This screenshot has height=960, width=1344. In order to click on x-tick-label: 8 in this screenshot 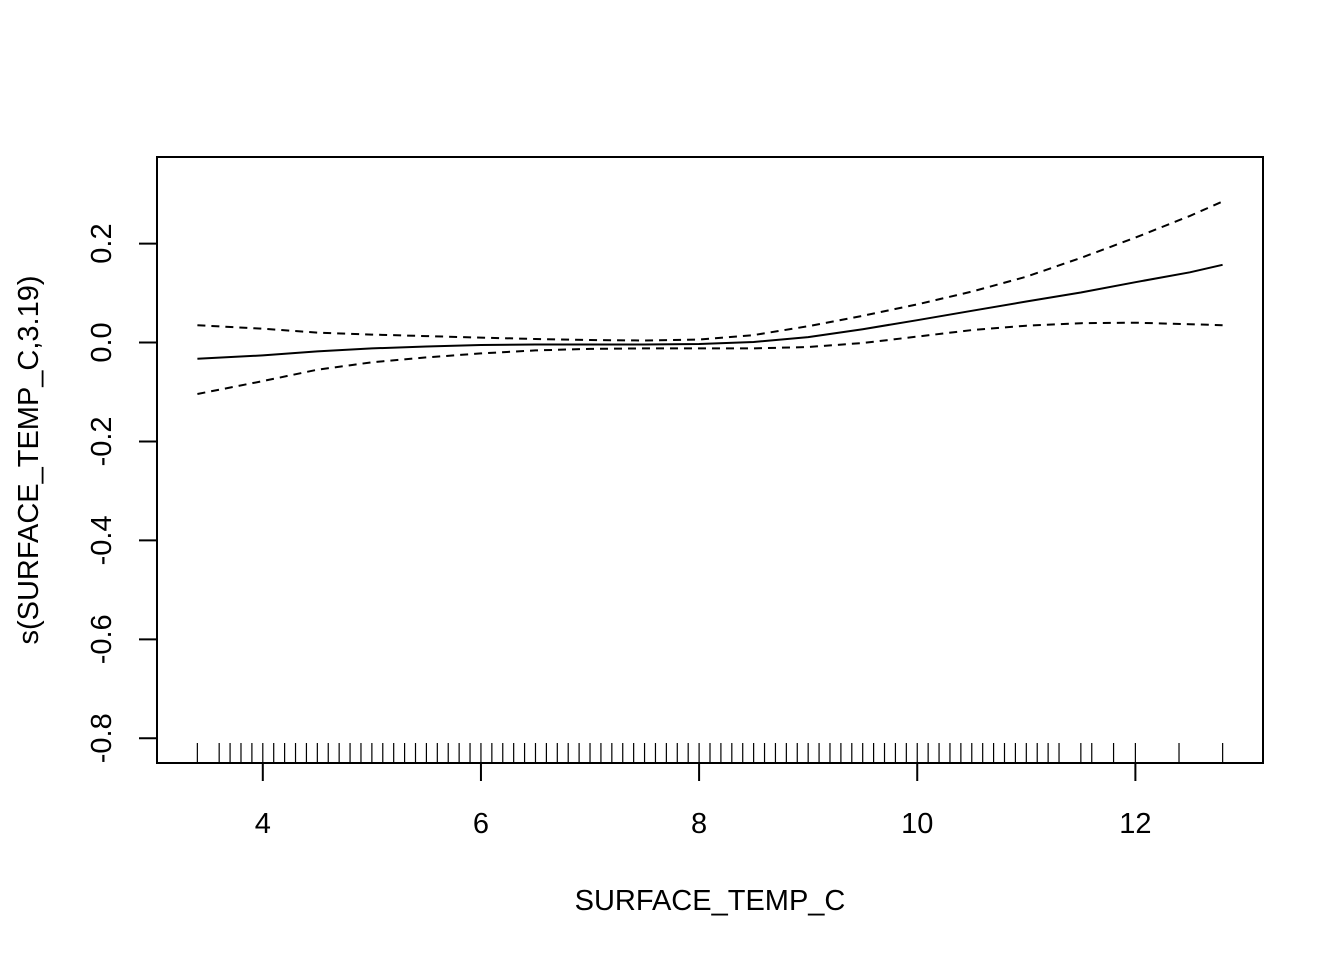, I will do `click(699, 824)`.